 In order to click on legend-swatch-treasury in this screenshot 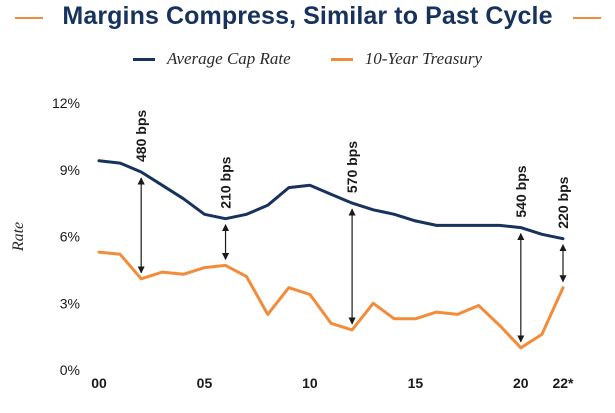, I will do `click(341, 59)`.